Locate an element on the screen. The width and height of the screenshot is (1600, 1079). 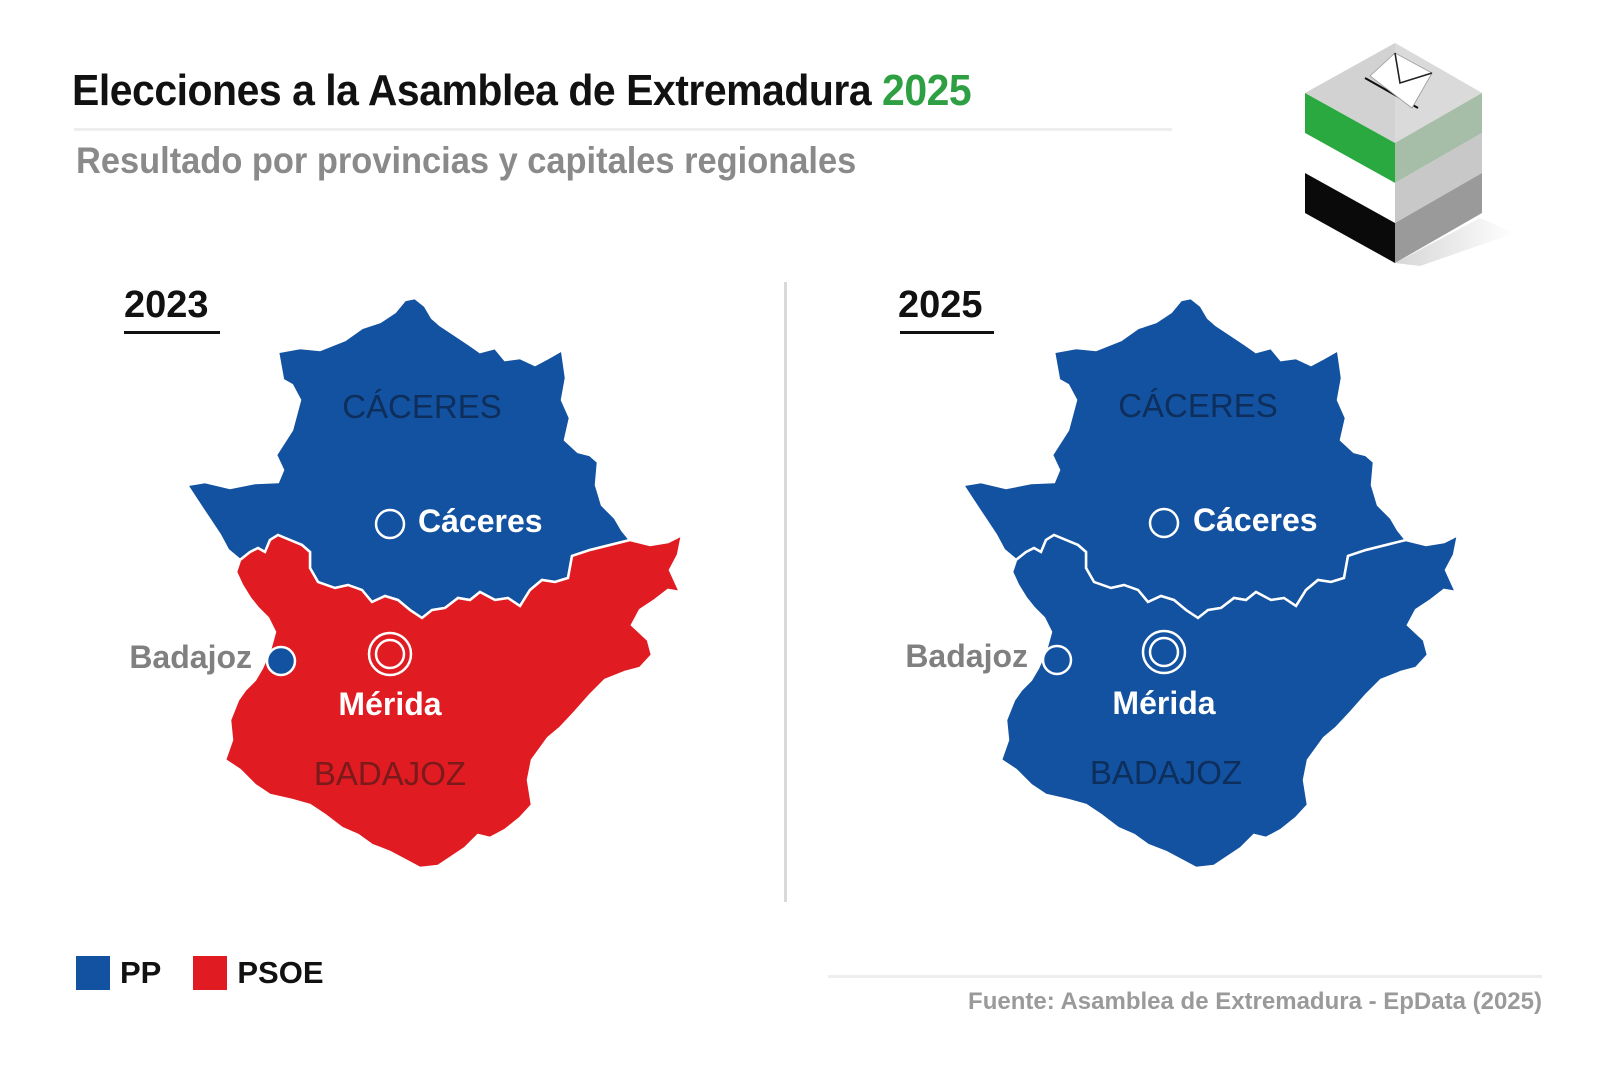
title-year: 2025 is located at coordinates (927, 90).